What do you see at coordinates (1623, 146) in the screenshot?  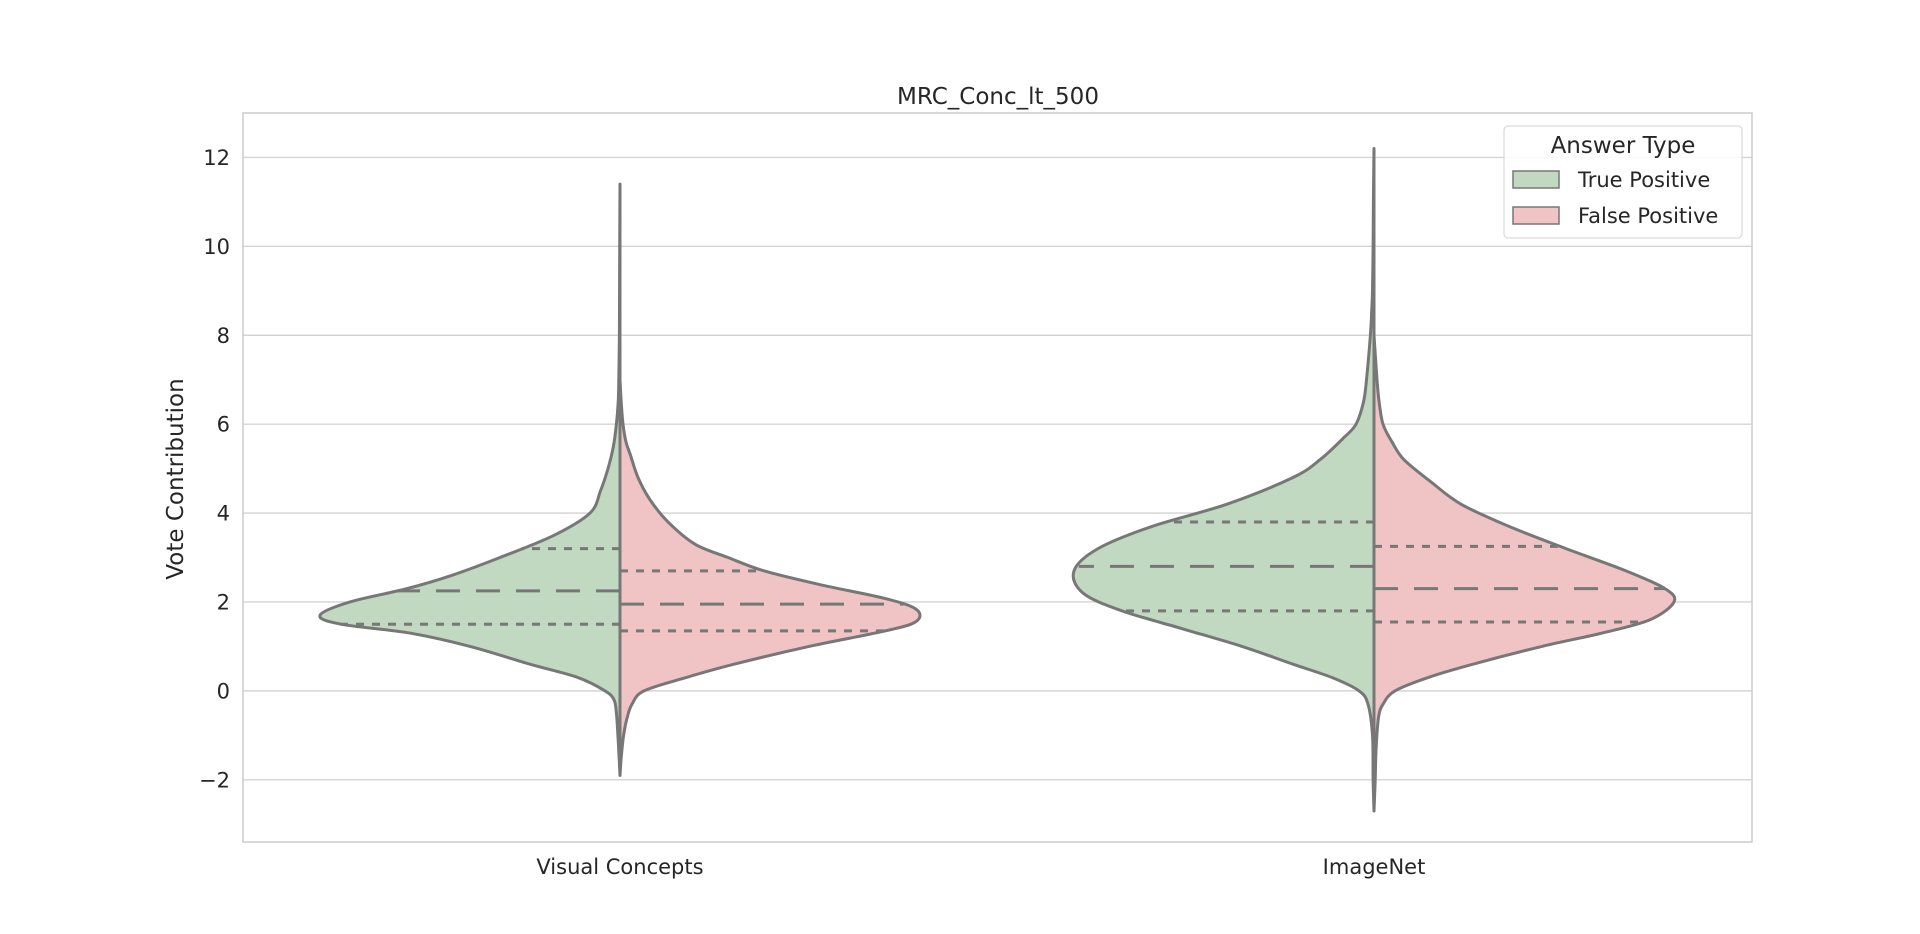 I see `legend-title: Answer Type` at bounding box center [1623, 146].